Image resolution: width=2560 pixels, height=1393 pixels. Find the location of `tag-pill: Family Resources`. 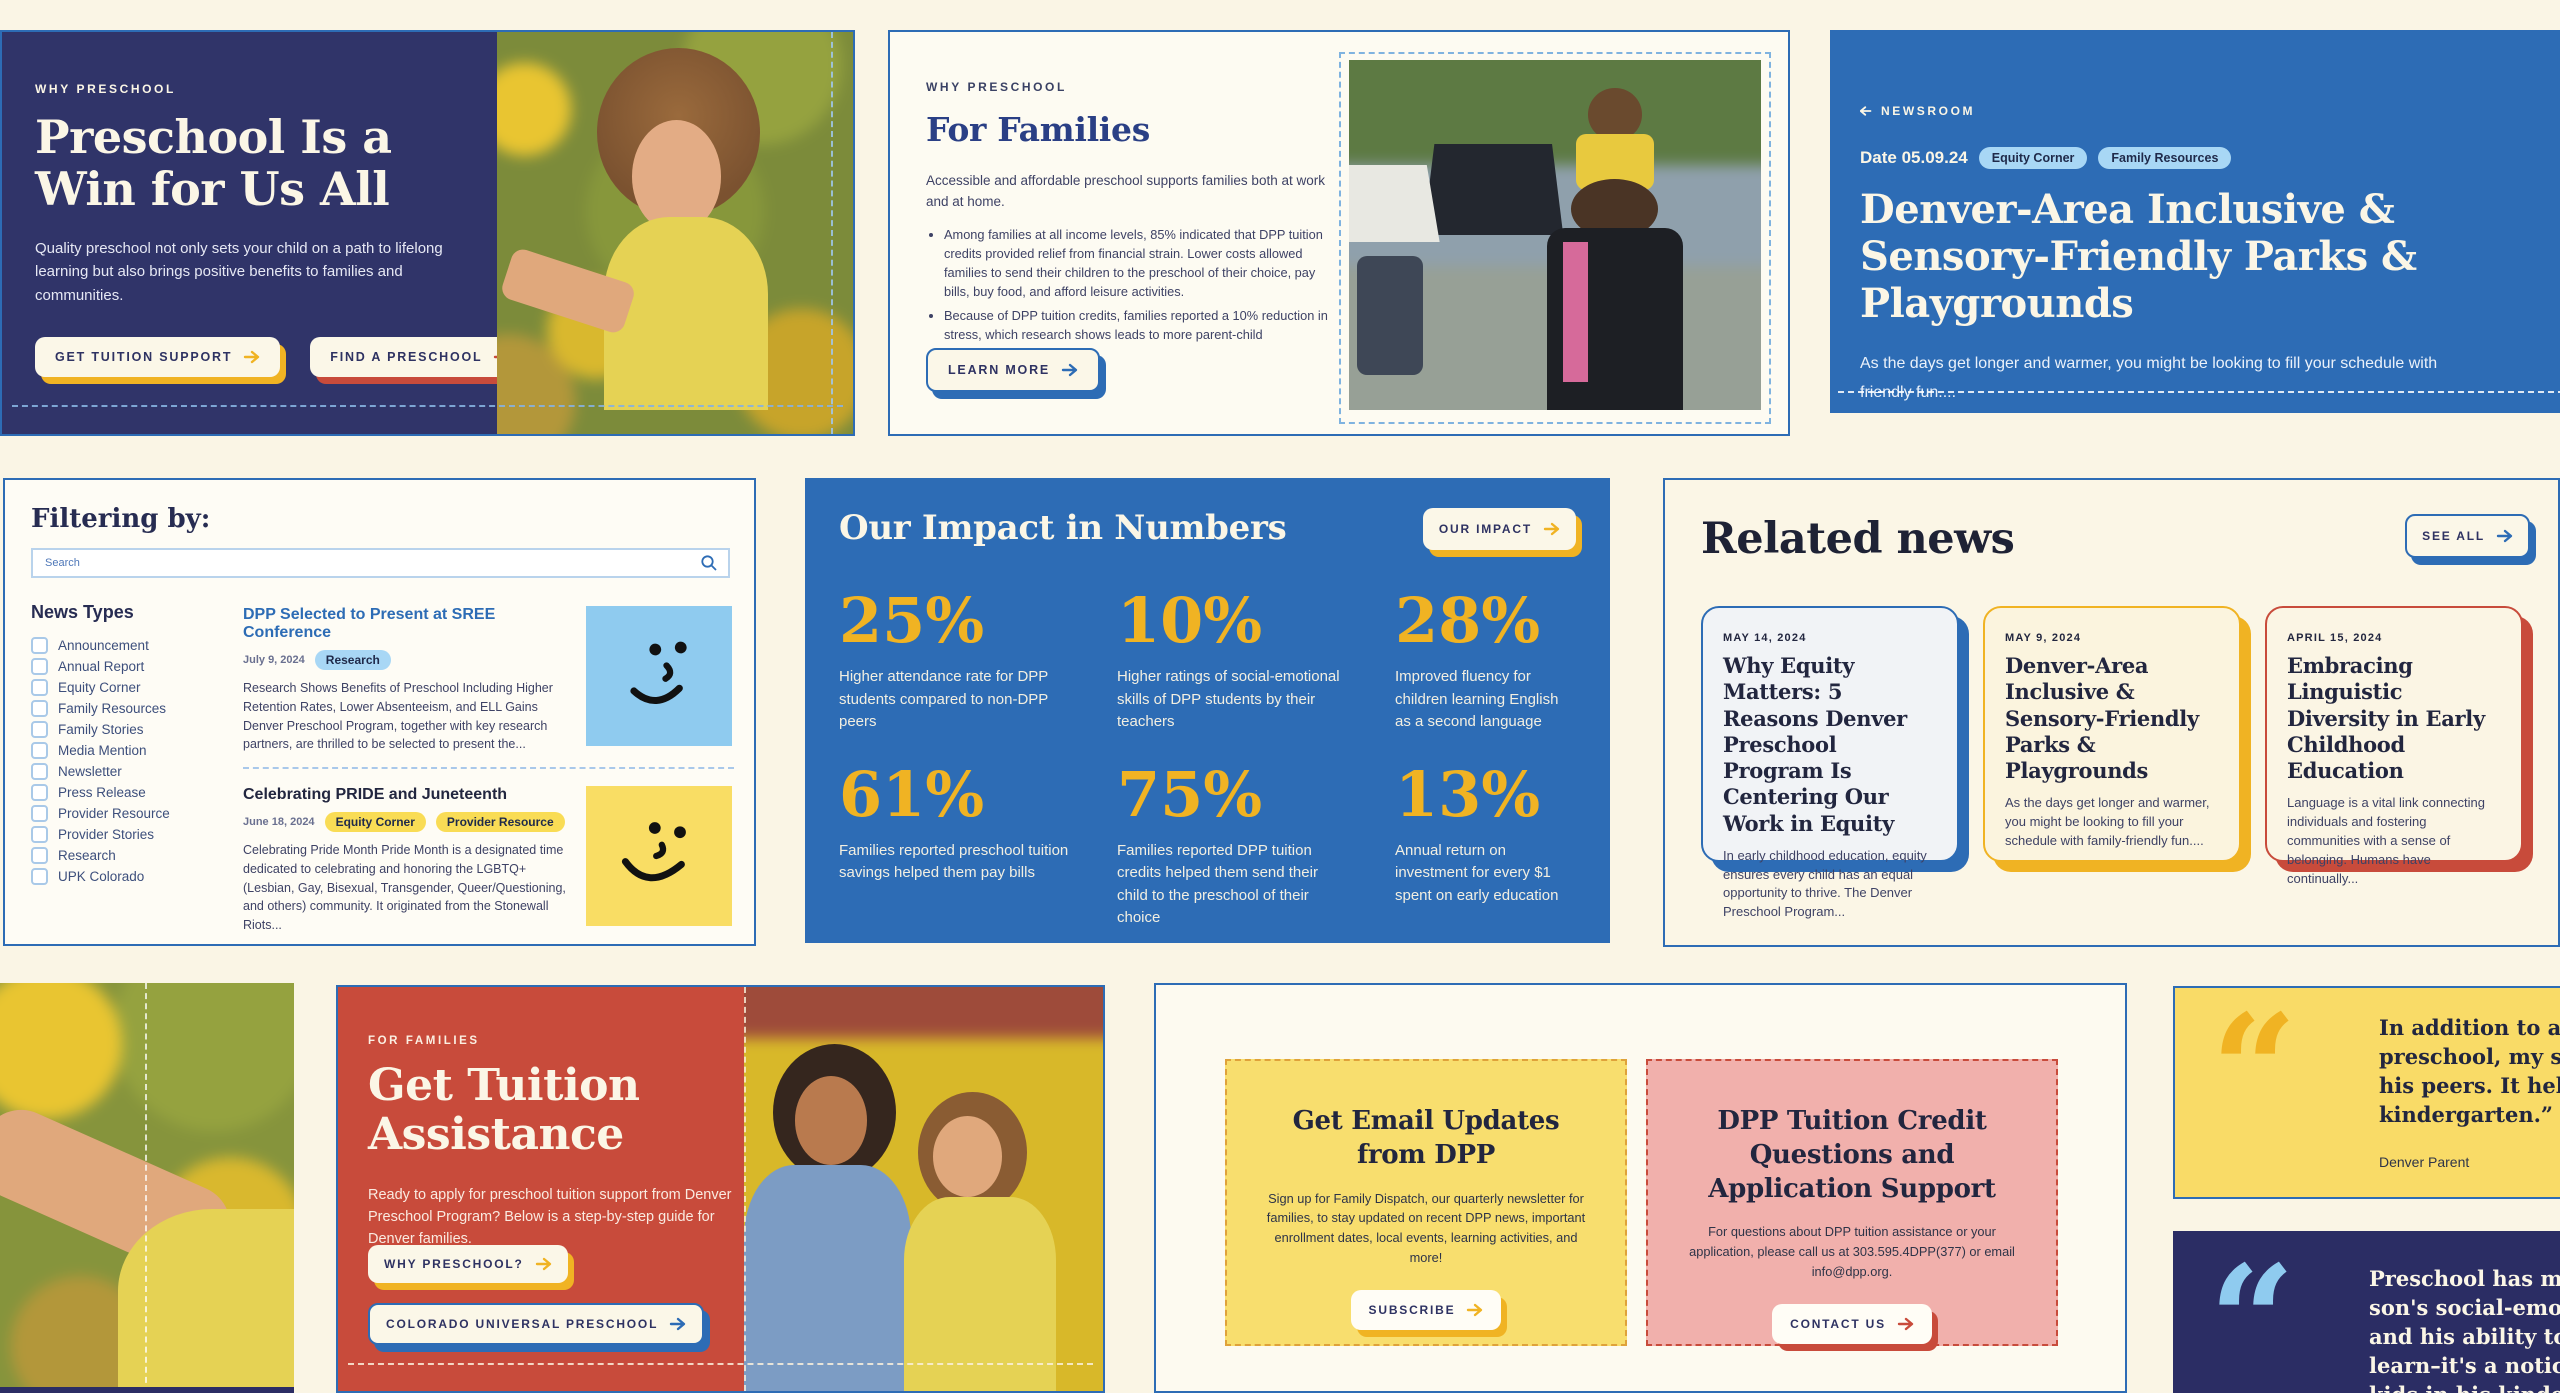

tag-pill: Family Resources is located at coordinates (2165, 158).